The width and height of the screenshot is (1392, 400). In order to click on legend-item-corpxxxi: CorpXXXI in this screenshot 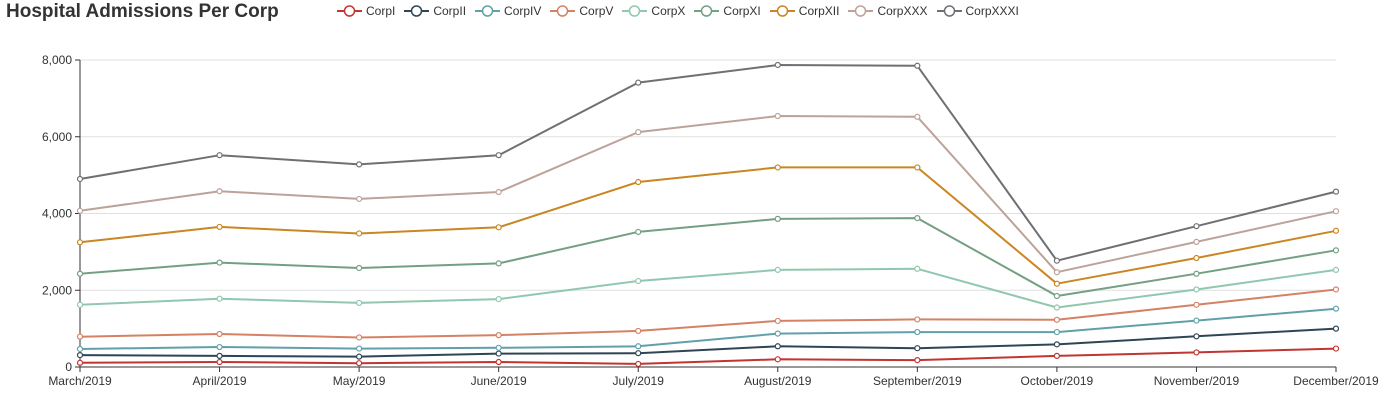, I will do `click(977, 11)`.